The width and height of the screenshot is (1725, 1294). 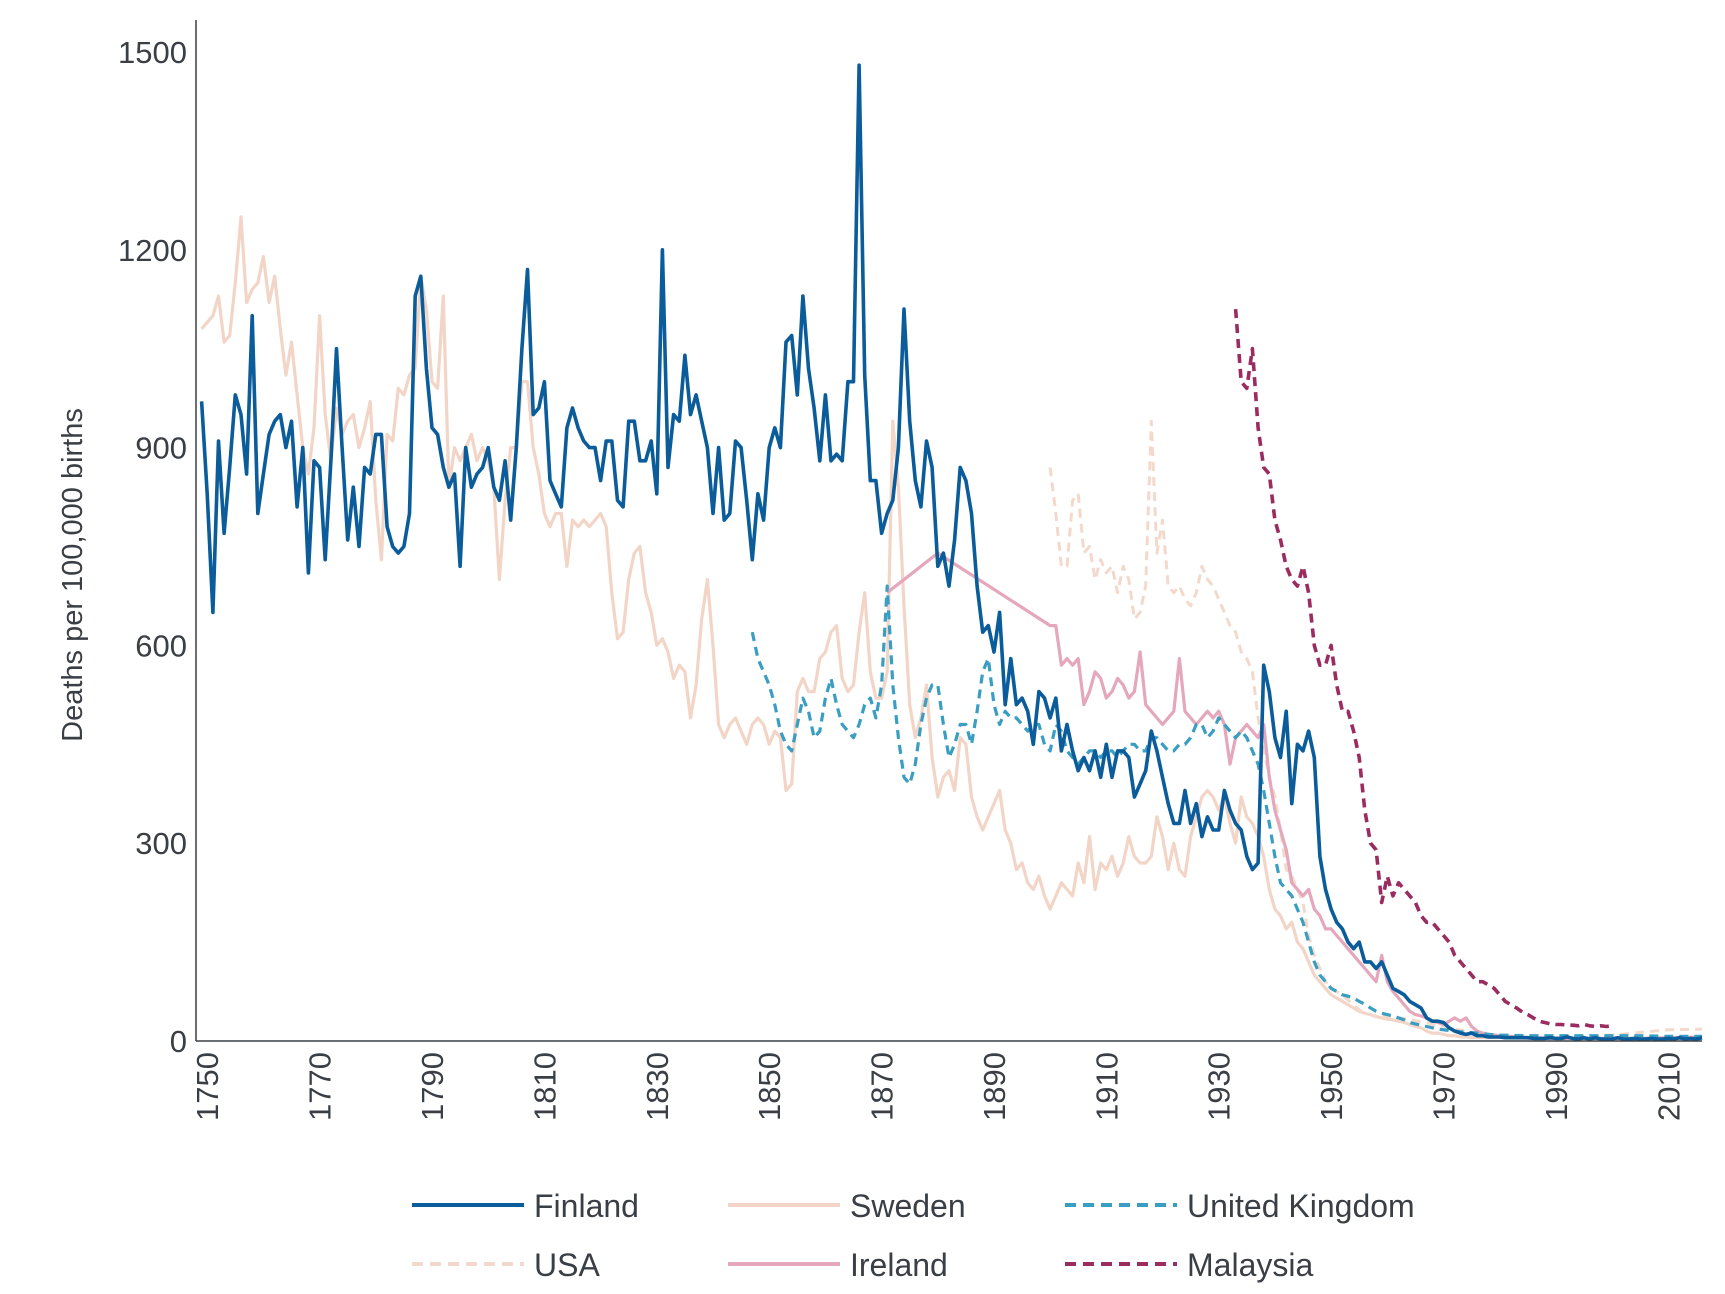 I want to click on x-tick-label: 1870, so click(x=882, y=1086).